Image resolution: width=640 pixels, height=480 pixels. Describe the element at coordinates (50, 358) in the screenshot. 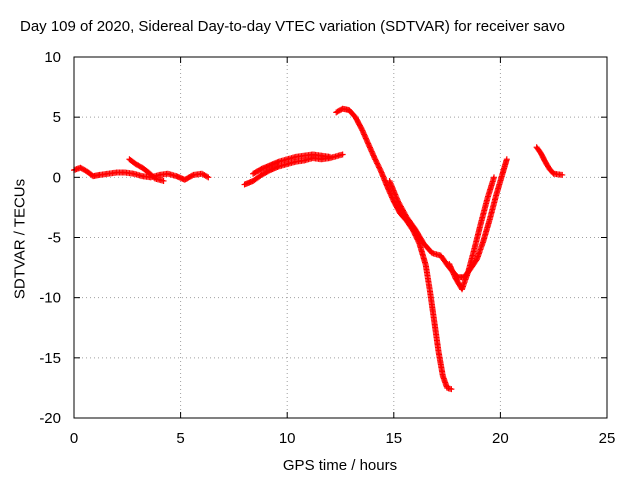

I see `y-tick-label: -15` at that location.